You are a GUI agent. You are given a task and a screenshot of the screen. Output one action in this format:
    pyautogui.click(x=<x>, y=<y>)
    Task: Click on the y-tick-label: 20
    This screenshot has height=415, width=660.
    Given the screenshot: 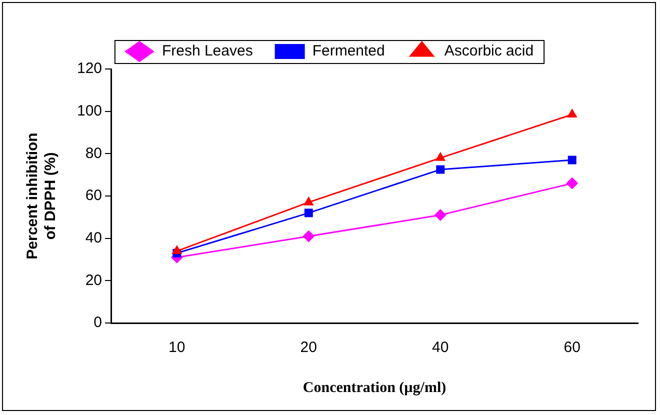 What is the action you would take?
    pyautogui.click(x=93, y=280)
    